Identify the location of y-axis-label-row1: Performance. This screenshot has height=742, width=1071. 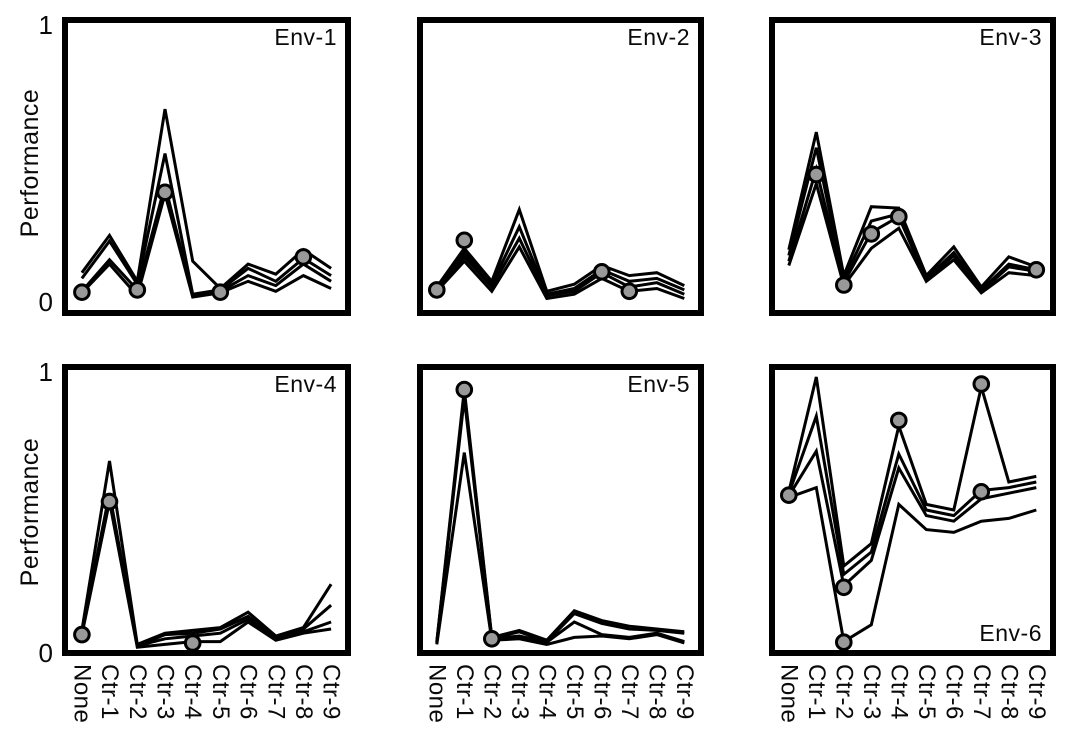
(30, 163).